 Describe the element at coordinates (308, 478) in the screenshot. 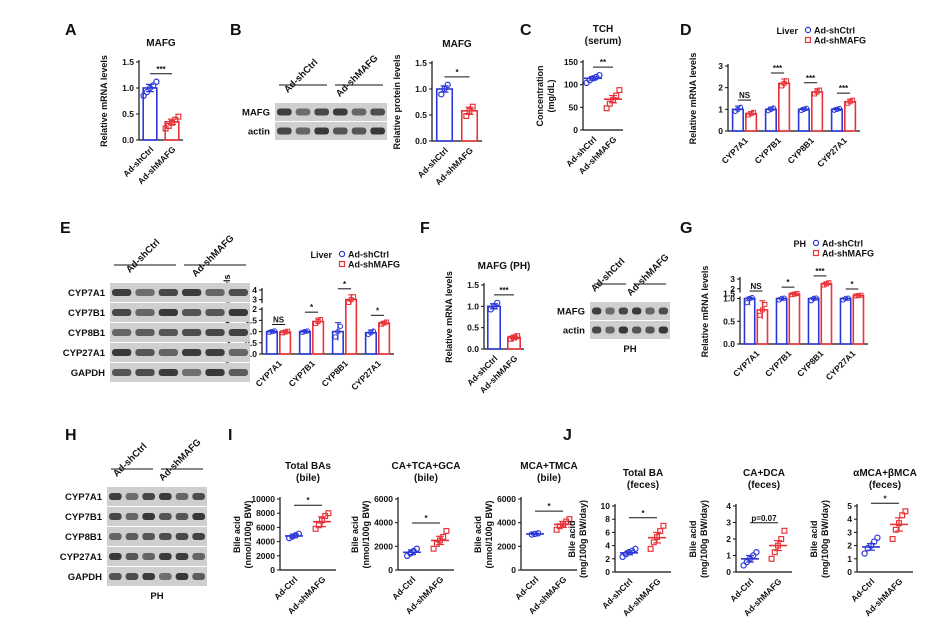

I see `chart-subtitle: (bile)` at that location.